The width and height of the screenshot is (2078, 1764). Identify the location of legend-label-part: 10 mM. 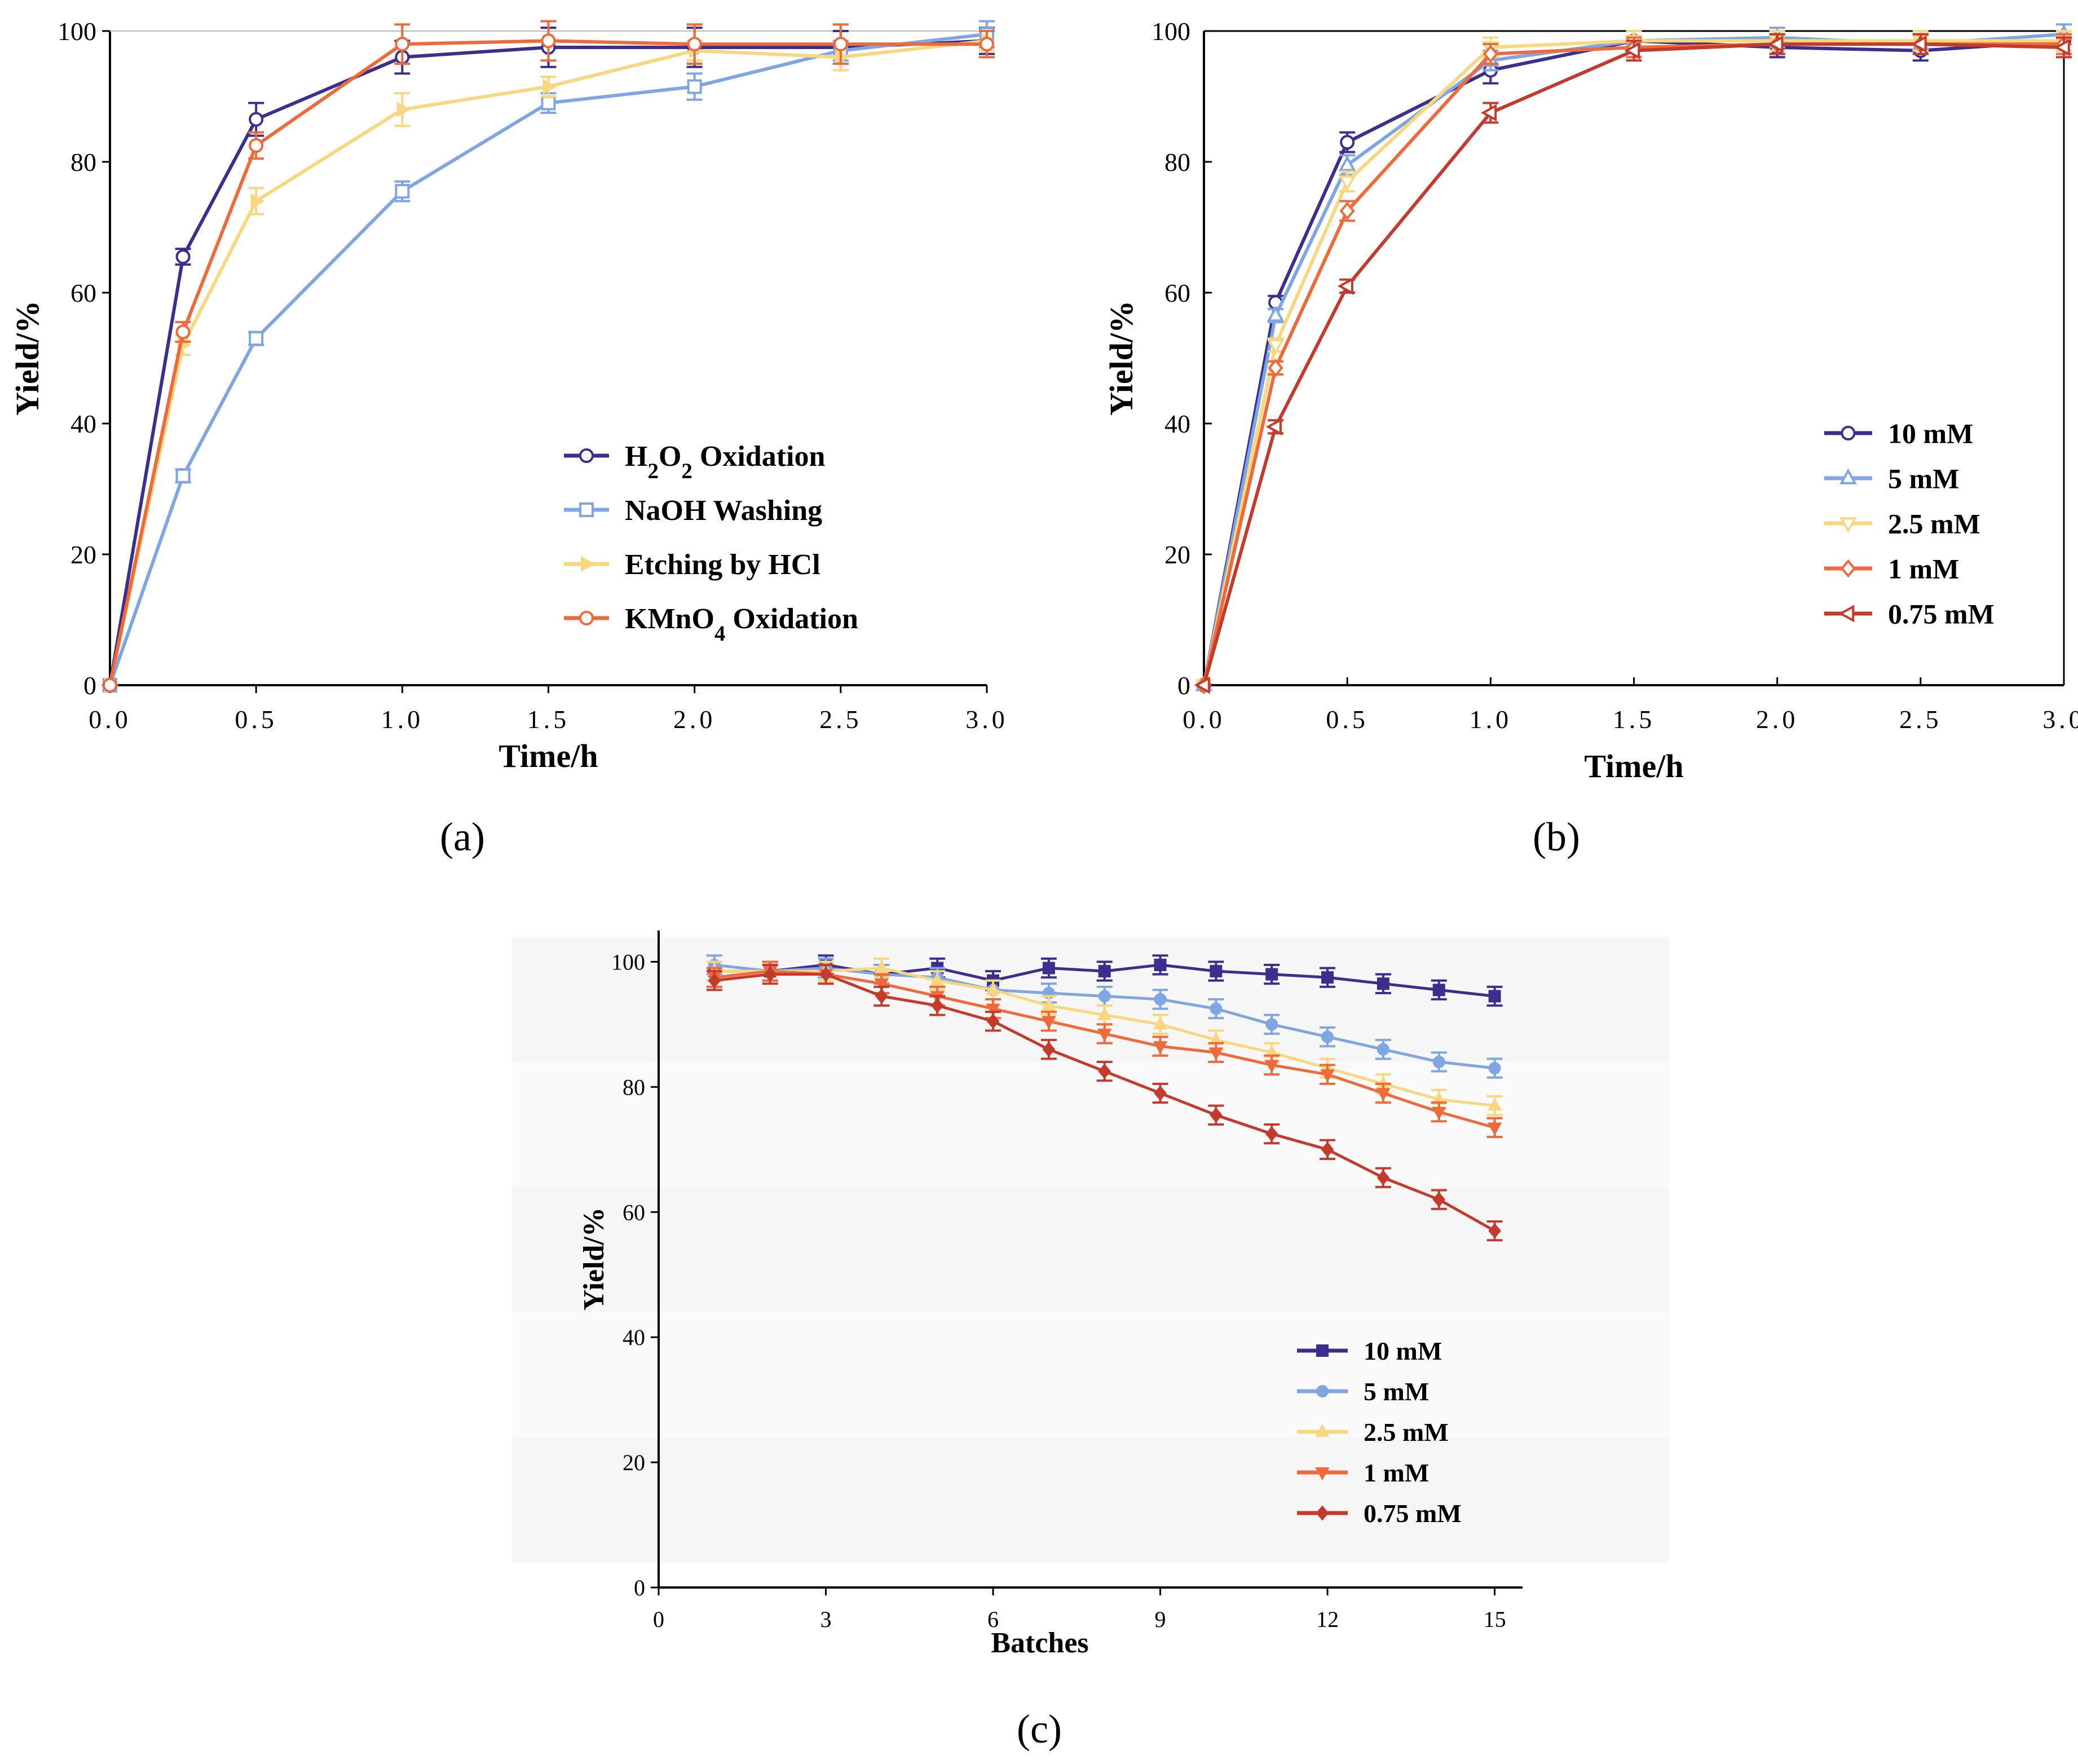
(1403, 1351).